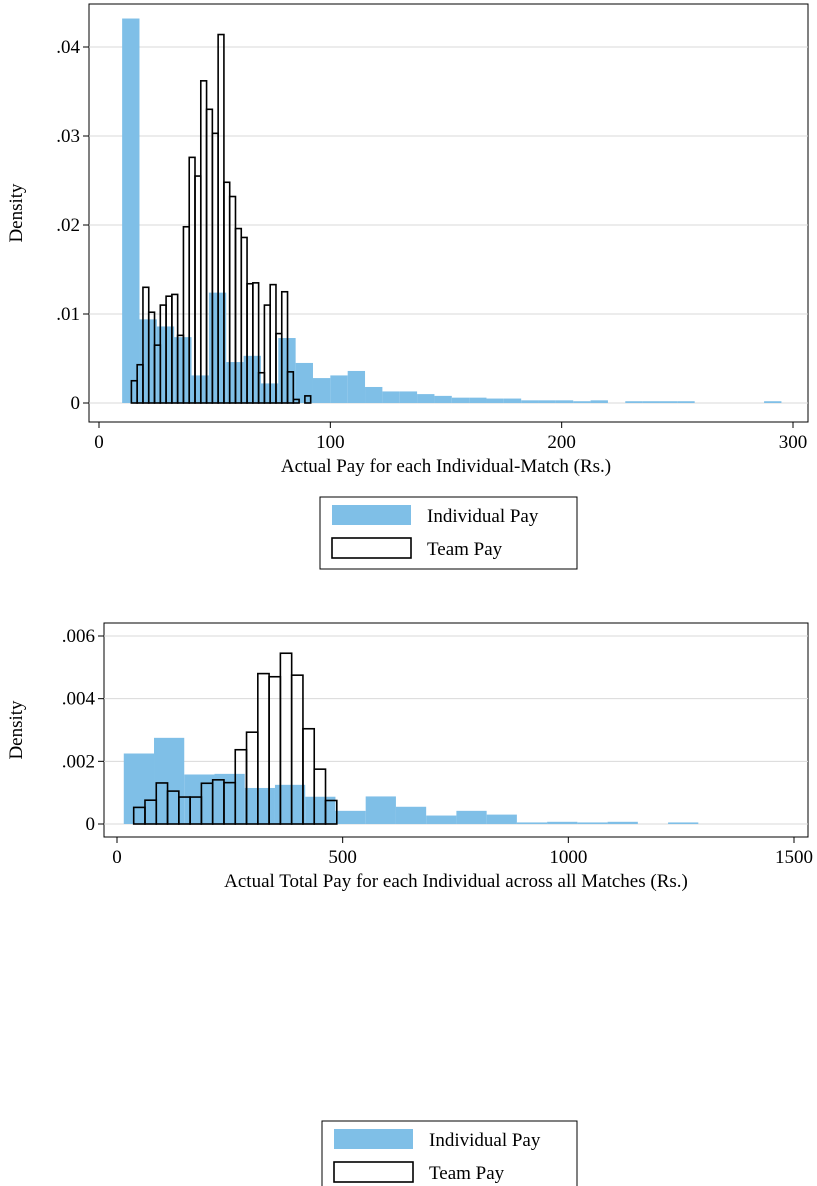 The image size is (817, 1186). Describe the element at coordinates (794, 857) in the screenshot. I see `x-tick-label: 1500` at that location.